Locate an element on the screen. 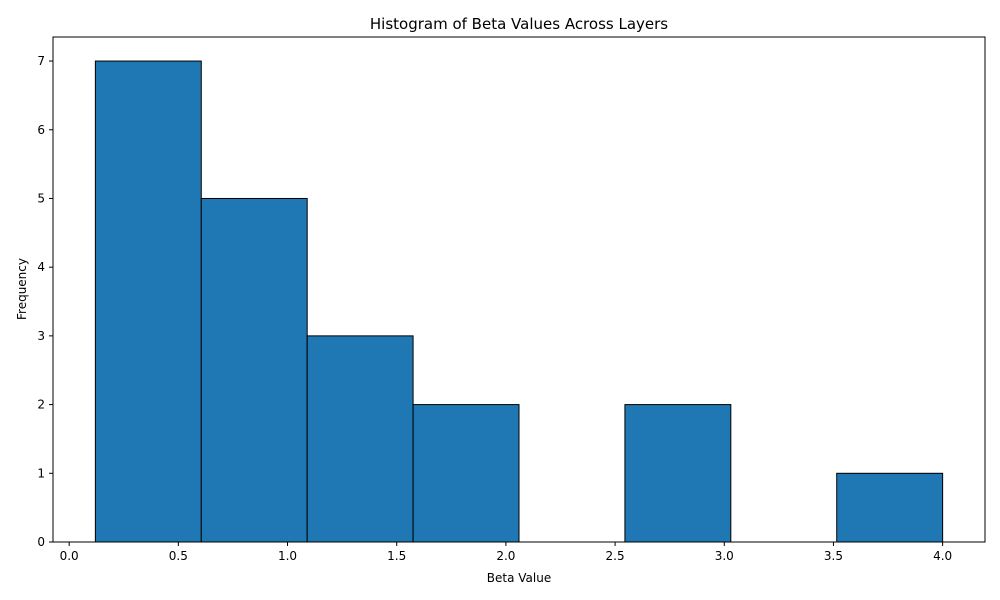 This screenshot has height=600, width=1000. x-tick-label: 0.0 is located at coordinates (69, 556).